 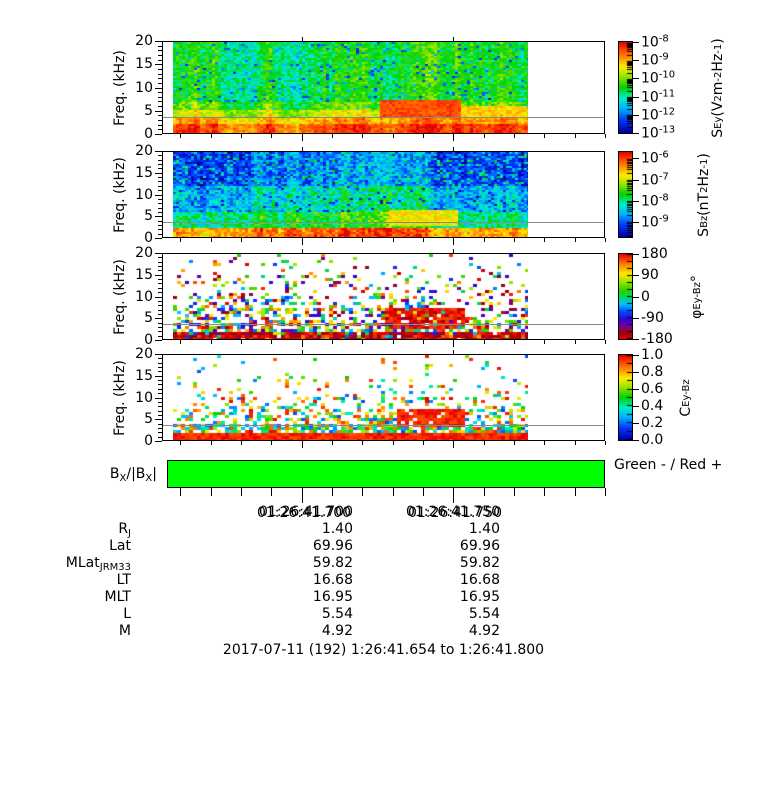 I want to click on bx-sign-bar, so click(x=386, y=474).